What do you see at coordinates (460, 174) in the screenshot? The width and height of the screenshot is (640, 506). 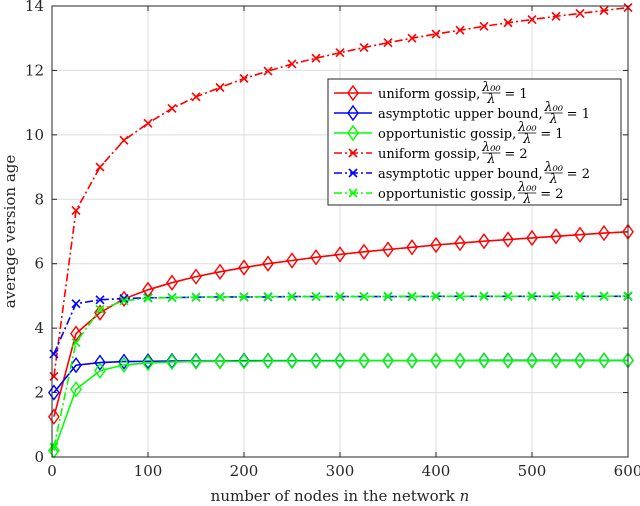 I see `legend-label: asymptotic upper bound,` at bounding box center [460, 174].